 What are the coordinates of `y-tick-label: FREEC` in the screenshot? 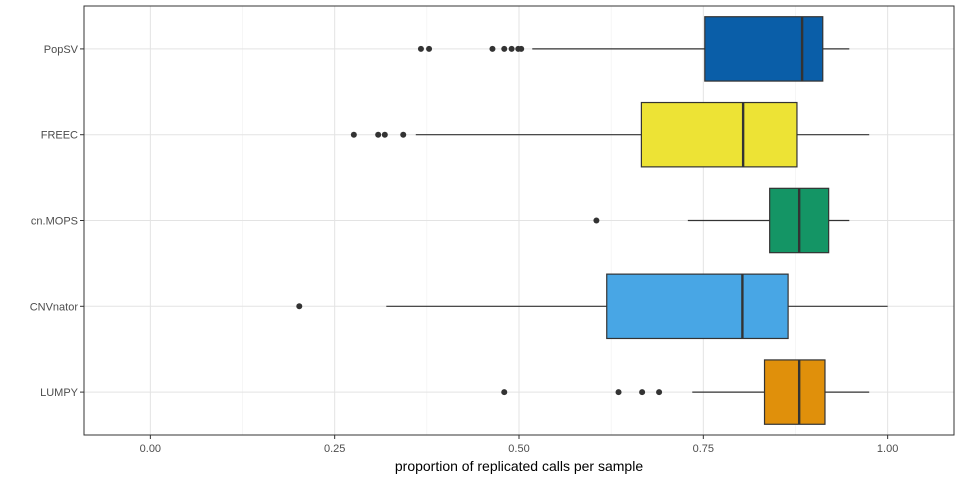 It's located at (59, 136).